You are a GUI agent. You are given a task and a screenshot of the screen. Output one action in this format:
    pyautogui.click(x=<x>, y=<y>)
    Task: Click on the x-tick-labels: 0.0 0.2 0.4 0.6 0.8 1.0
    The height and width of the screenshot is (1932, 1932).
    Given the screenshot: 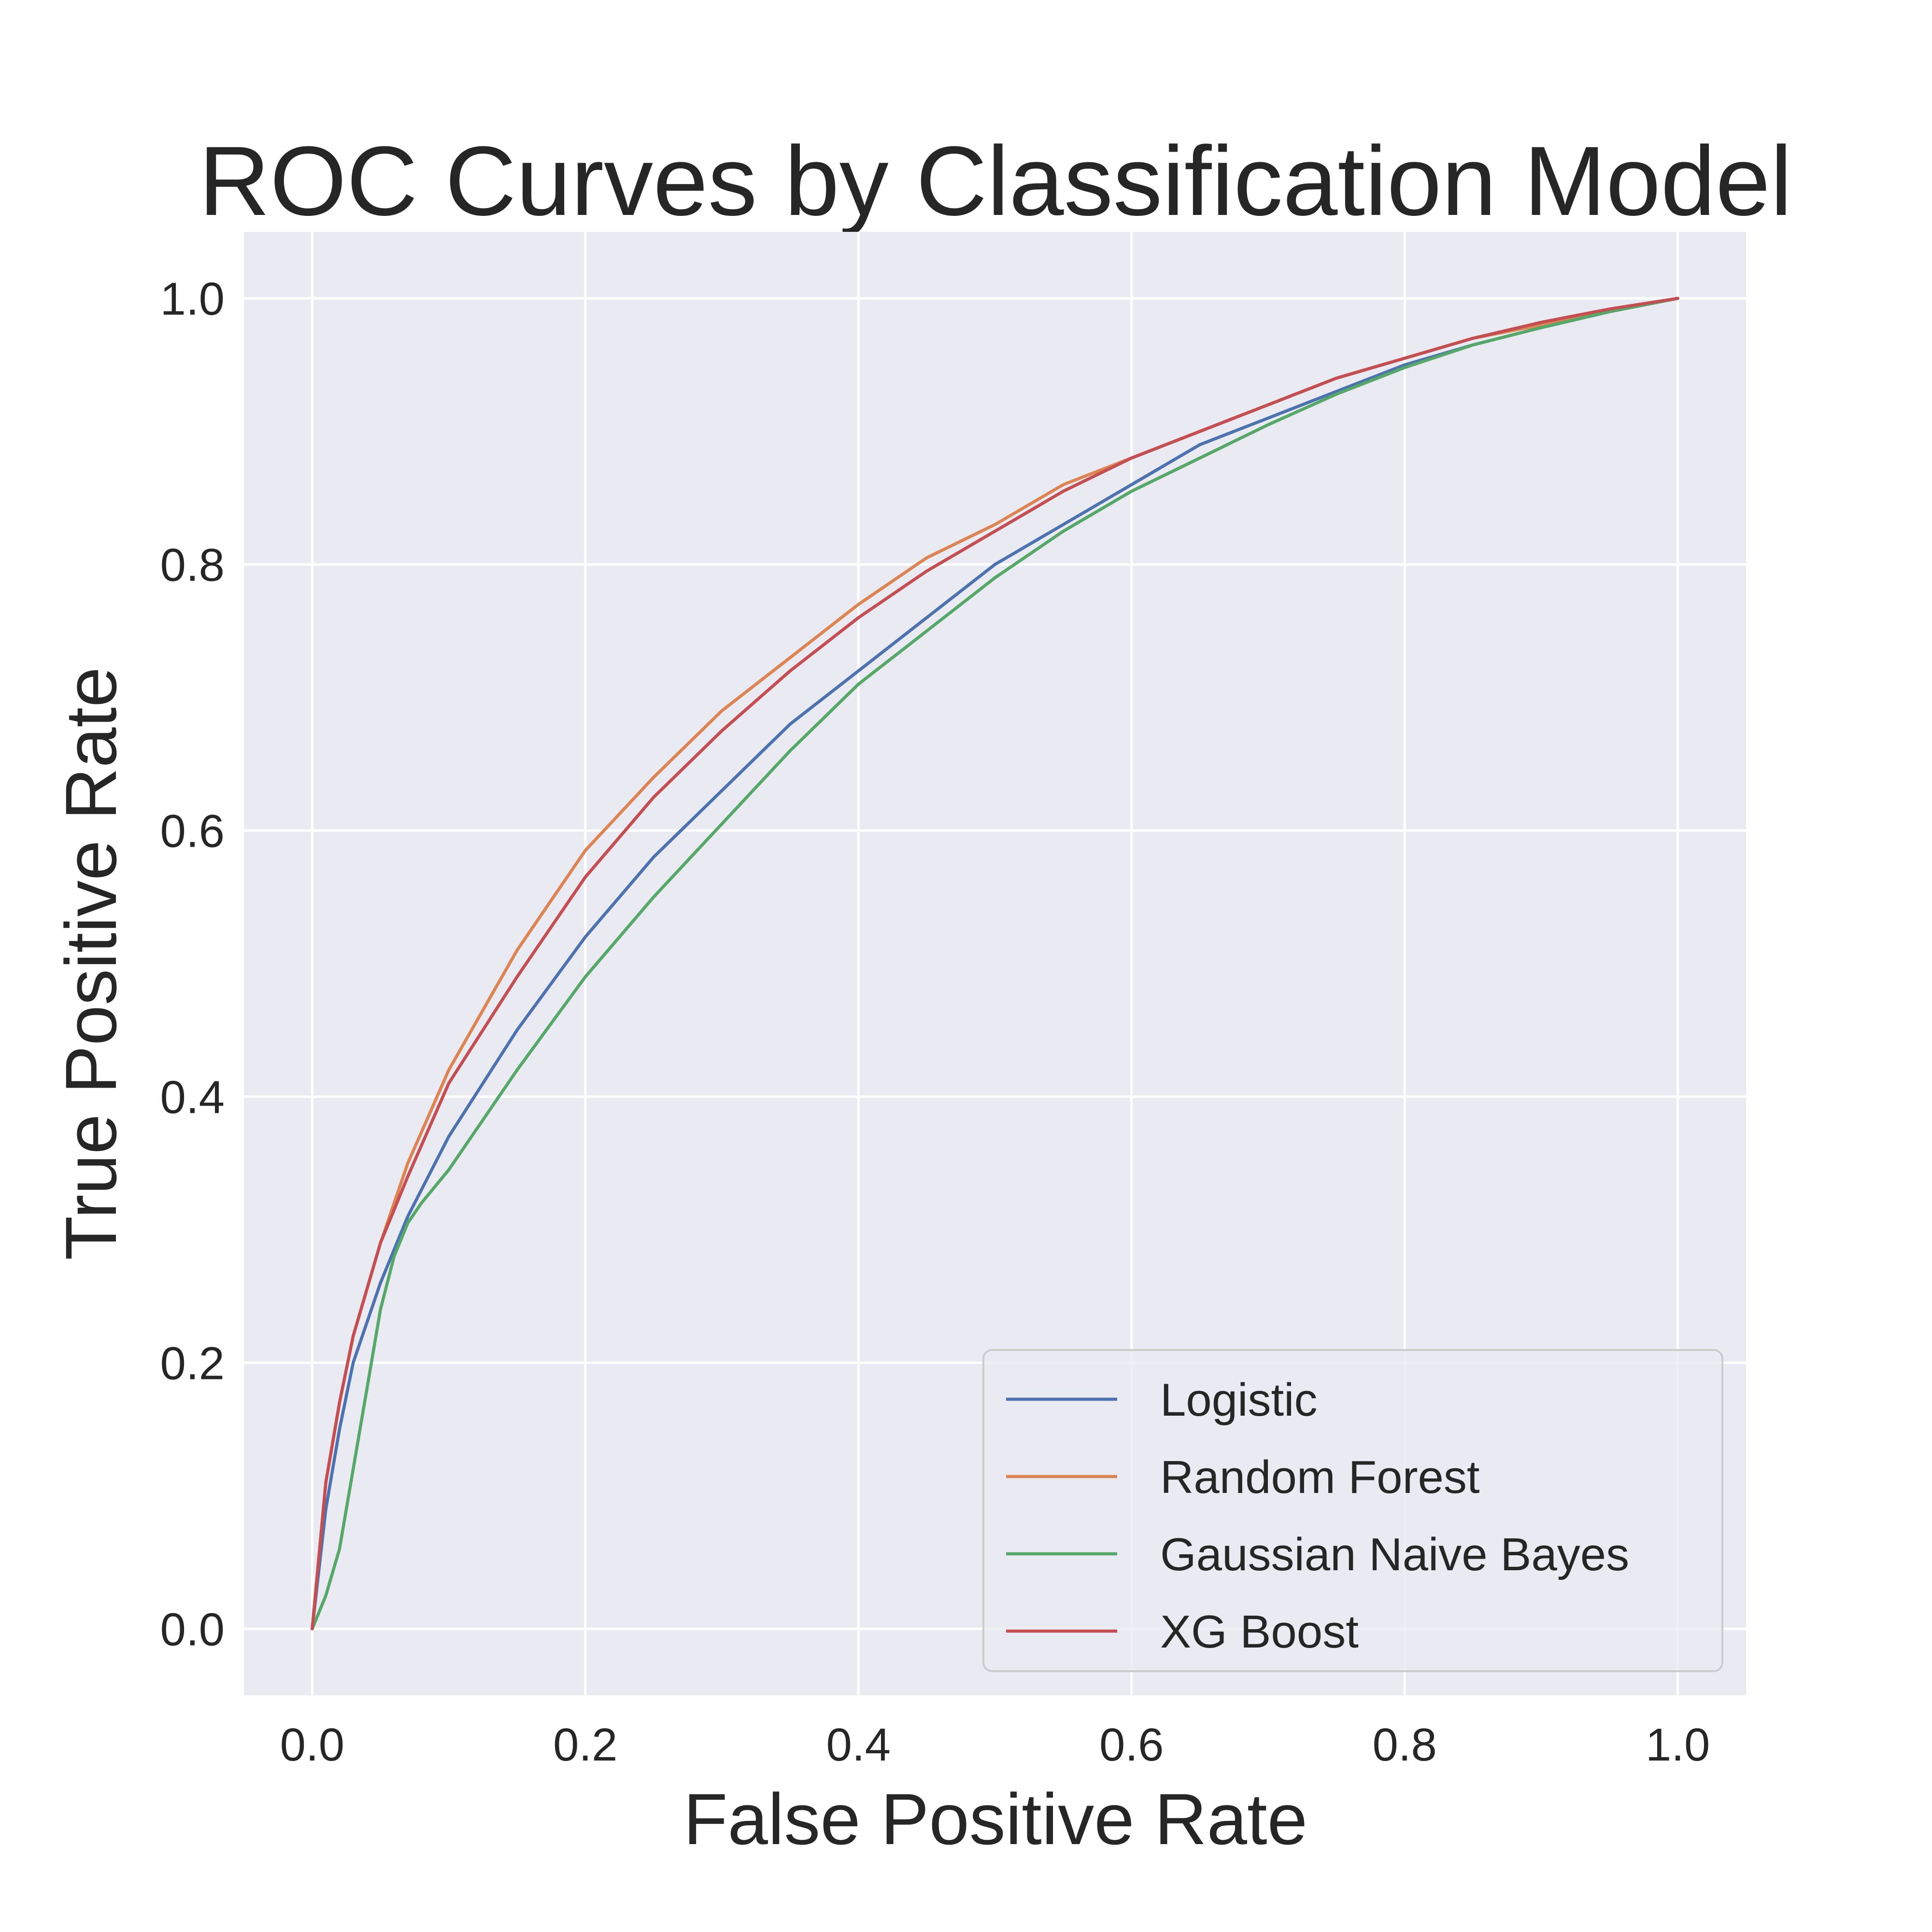 What is the action you would take?
    pyautogui.click(x=995, y=1745)
    